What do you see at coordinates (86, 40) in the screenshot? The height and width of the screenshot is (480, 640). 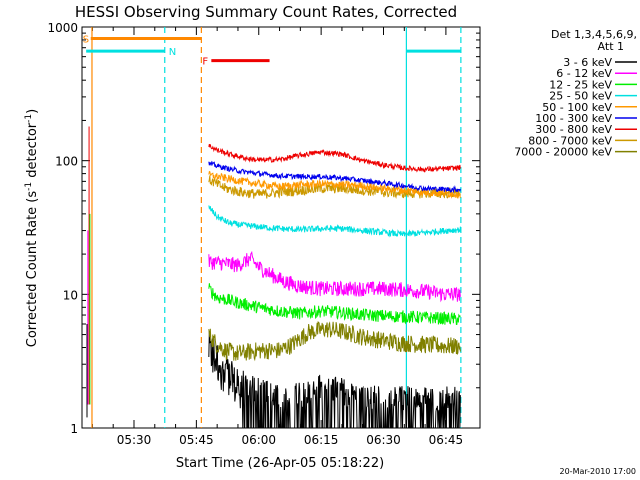 I see `flag-label-s: S` at bounding box center [86, 40].